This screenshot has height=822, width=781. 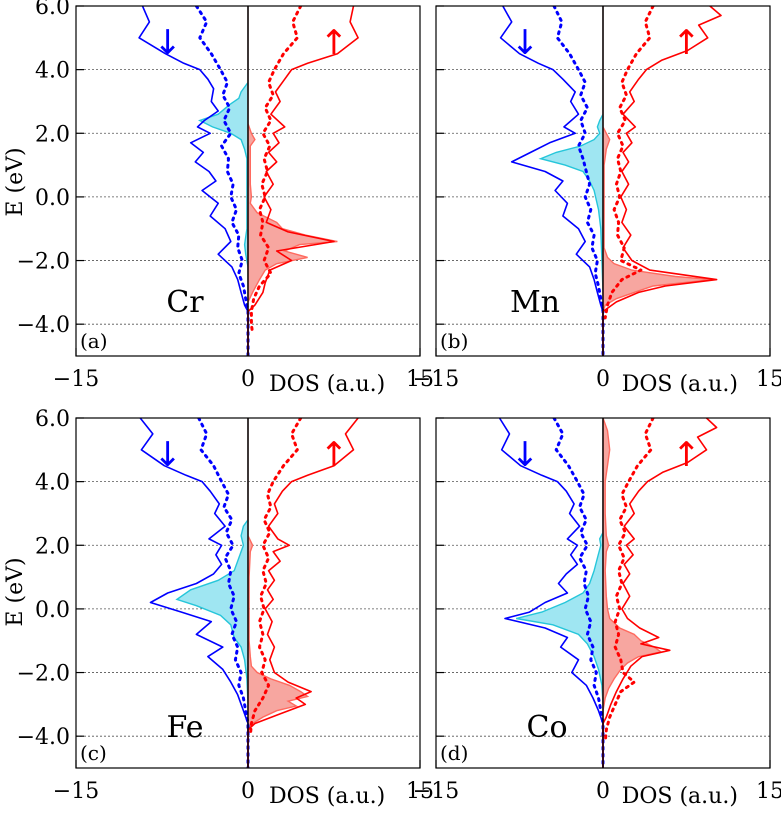 I want to click on panel-label: (d), so click(x=454, y=753).